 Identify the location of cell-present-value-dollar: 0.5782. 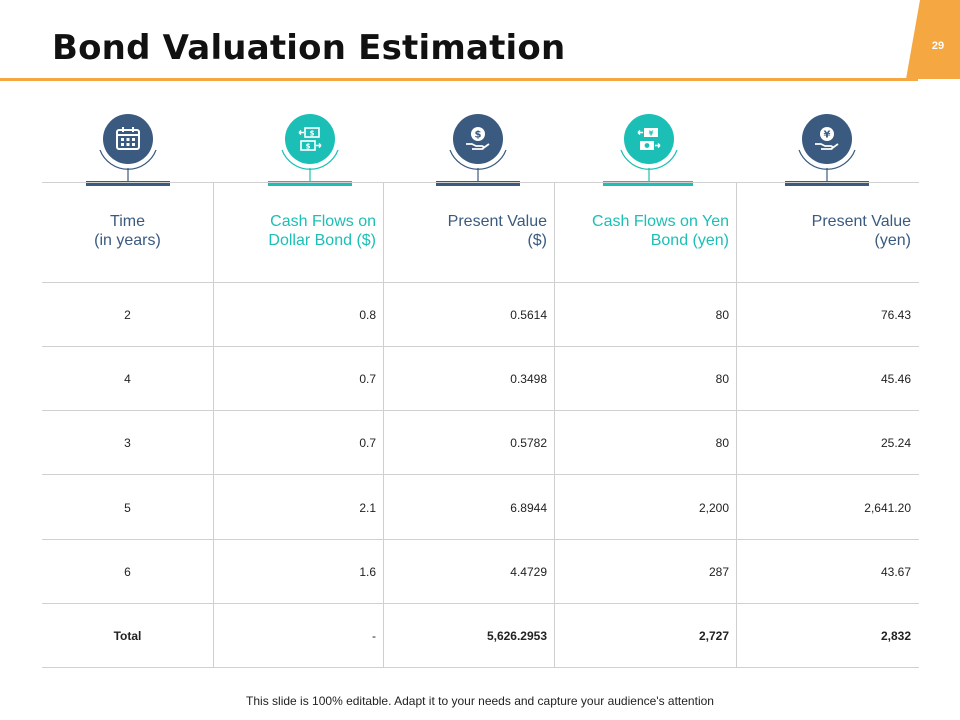
(528, 443).